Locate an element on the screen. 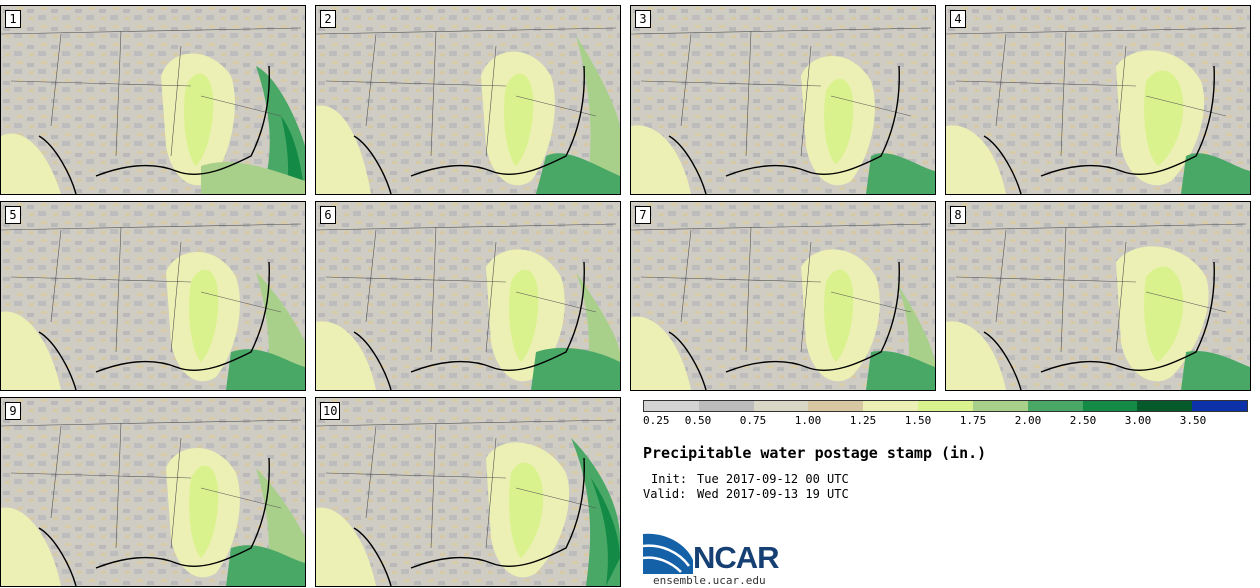 Image resolution: width=1260 pixels, height=588 pixels. member-panel-9: 9 is located at coordinates (153, 492).